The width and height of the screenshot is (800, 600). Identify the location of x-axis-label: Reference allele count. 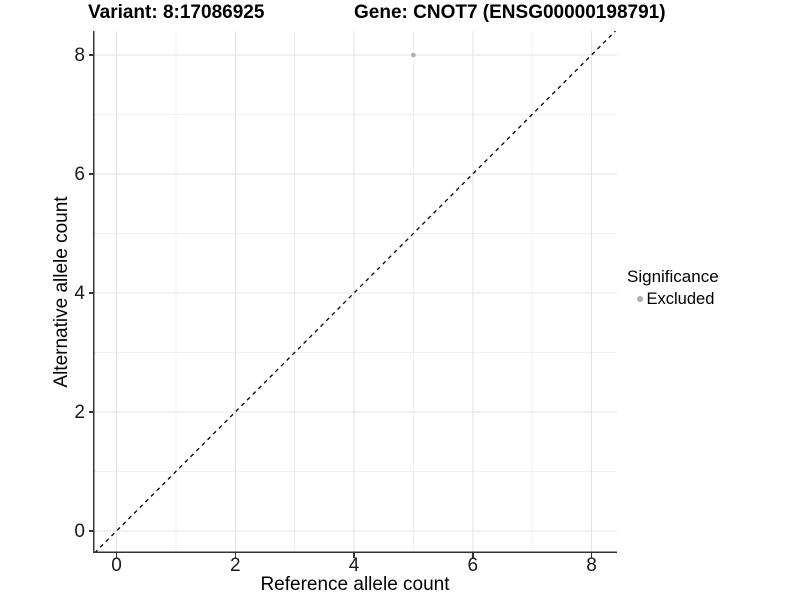
(355, 584).